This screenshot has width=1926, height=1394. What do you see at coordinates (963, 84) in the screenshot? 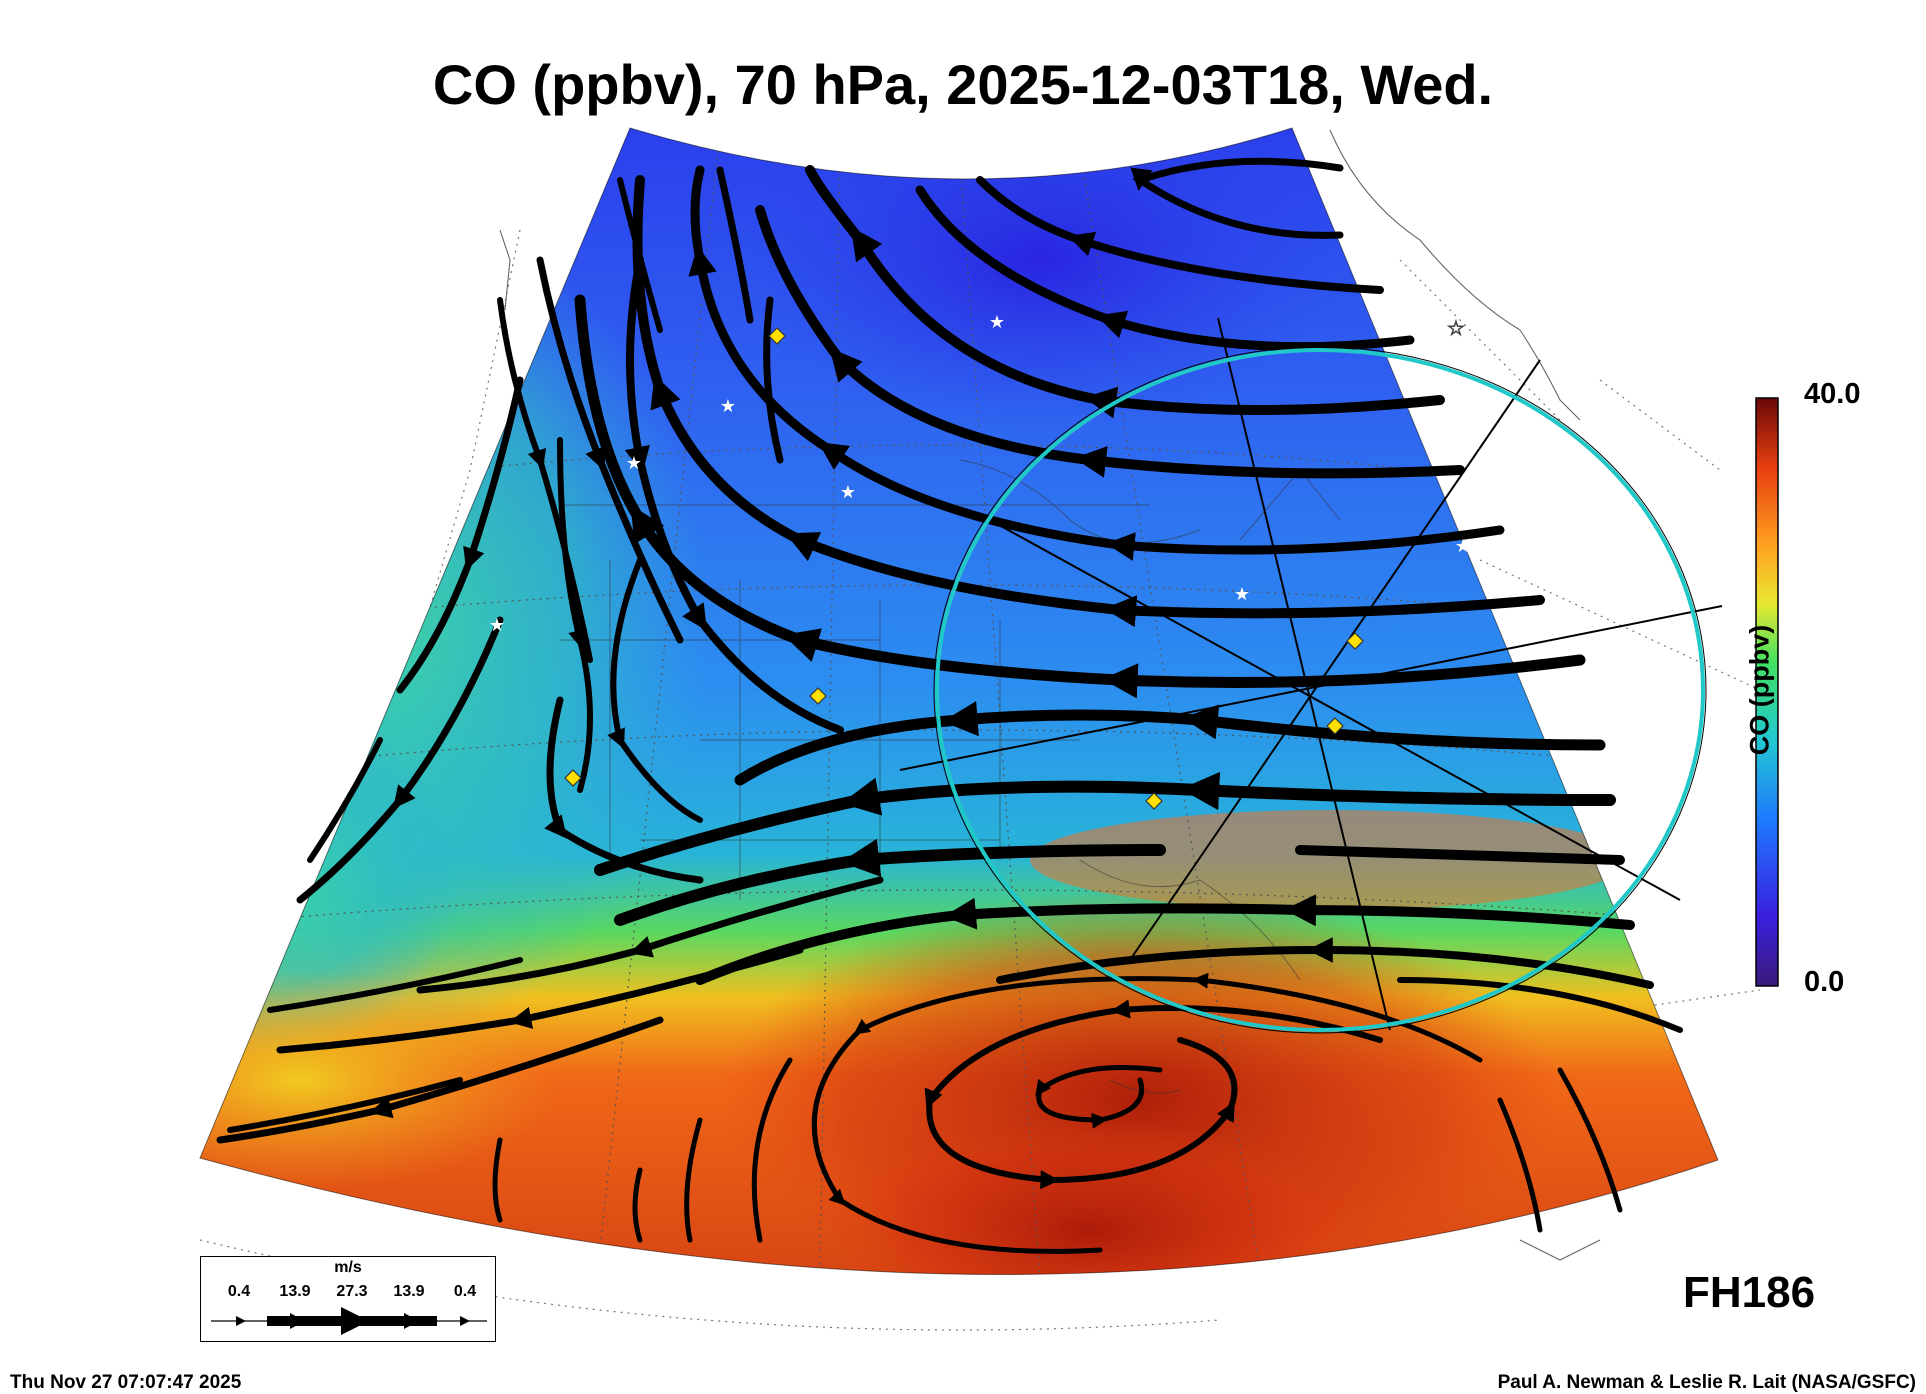
I see `page-title: CO (ppbv), 70 hPa, 2025-12-03T18, Wed.` at bounding box center [963, 84].